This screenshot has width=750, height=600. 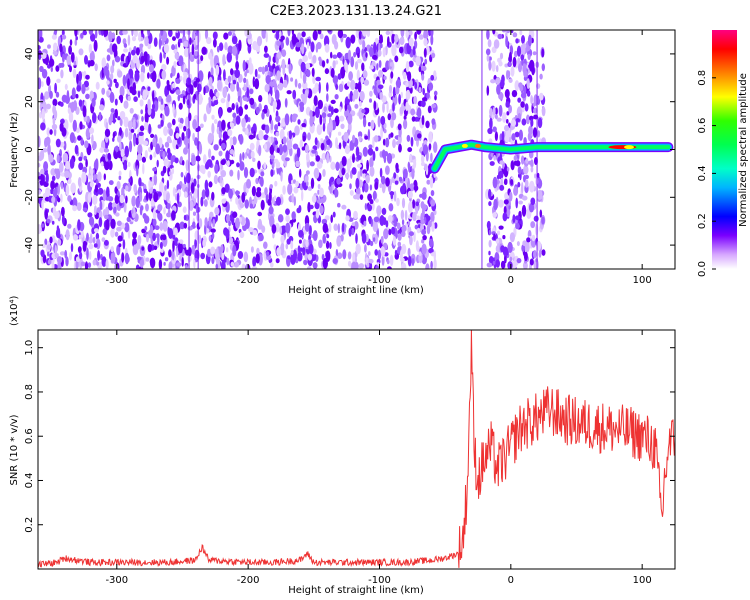 I want to click on y-tick-label: 40, so click(x=29, y=54).